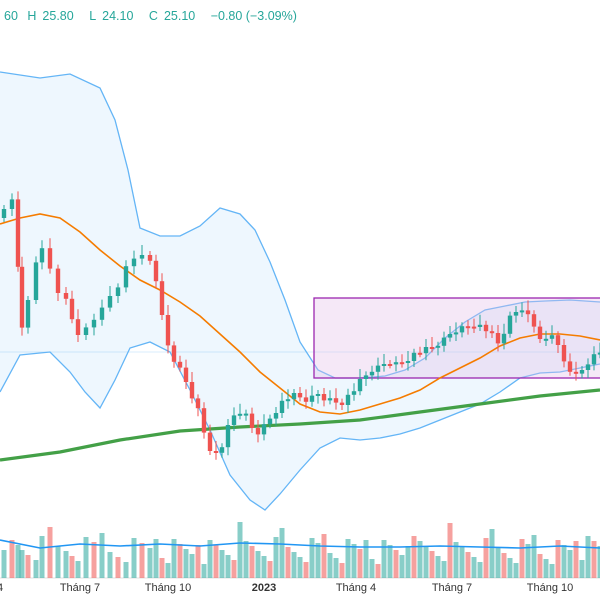  I want to click on low-label: L, so click(93, 16).